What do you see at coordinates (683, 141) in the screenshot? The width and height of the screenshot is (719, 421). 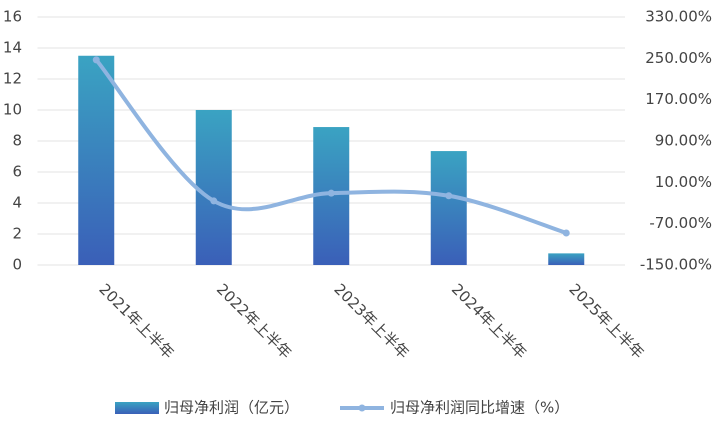 I see `y2-tick-label: 90.00%` at bounding box center [683, 141].